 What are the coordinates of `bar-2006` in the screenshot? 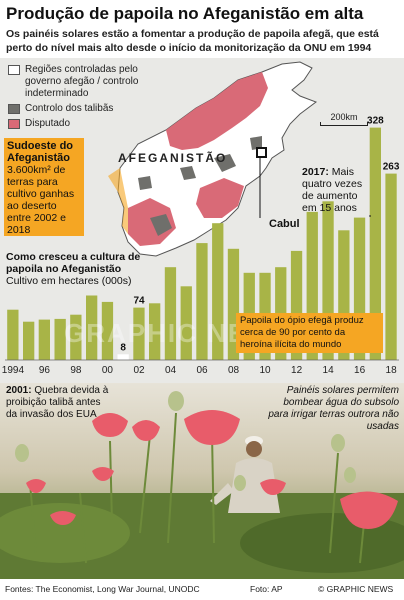 It's located at (202, 301).